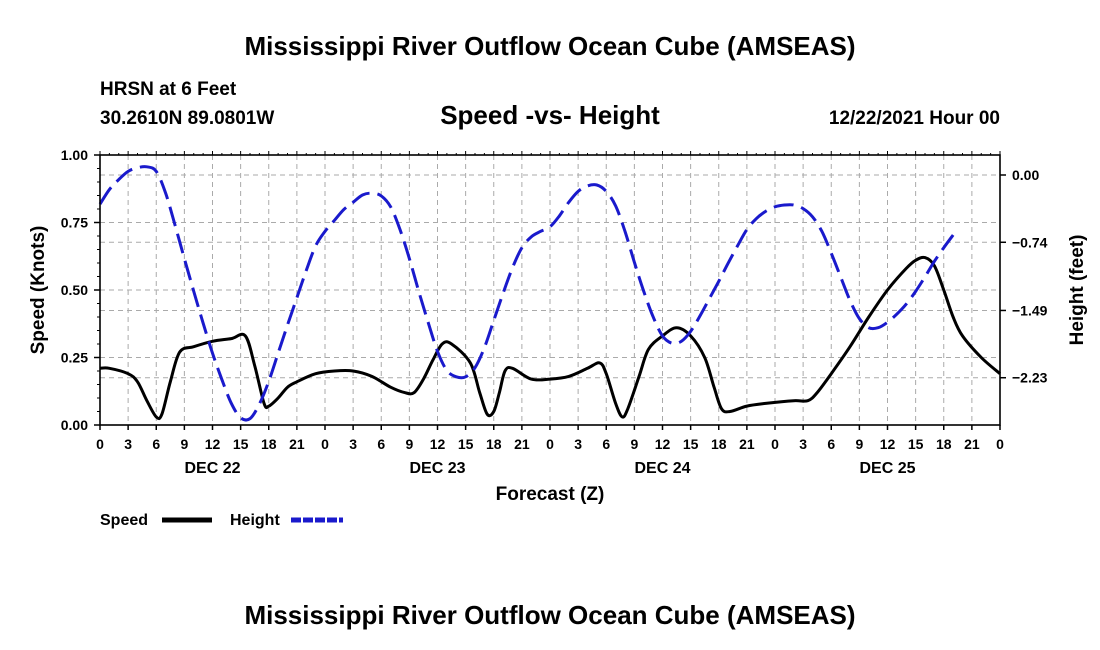  What do you see at coordinates (1024, 276) in the screenshot?
I see `y-axis-right: 0.00 −0.74 −1.49 −2.23` at bounding box center [1024, 276].